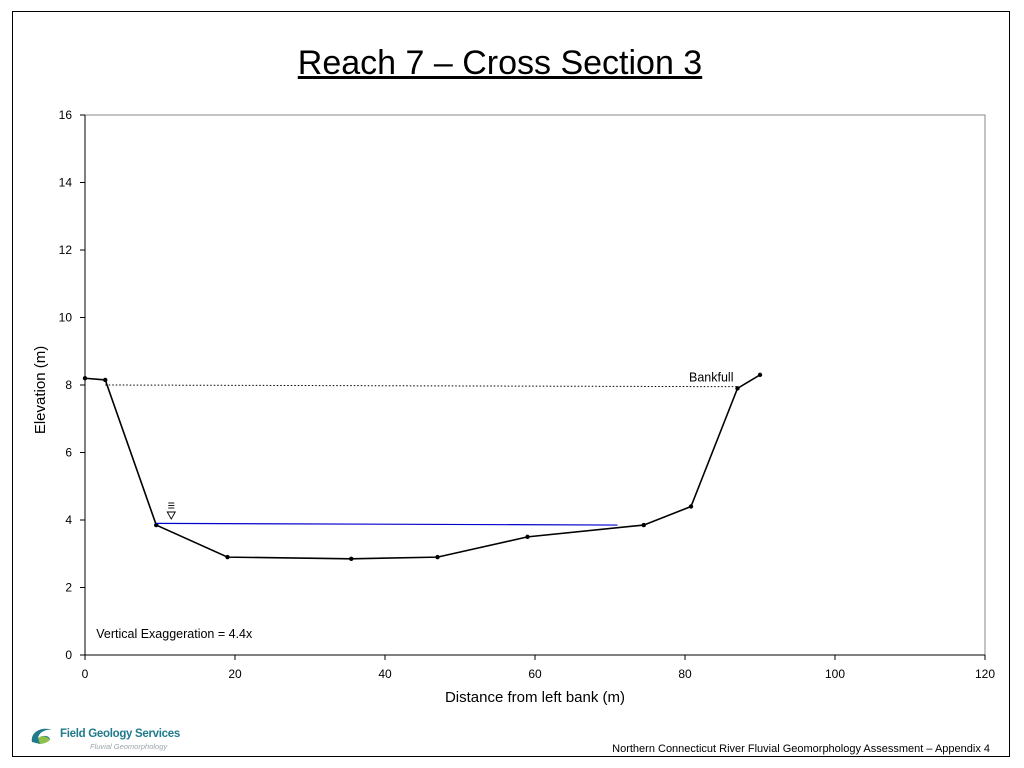 This screenshot has width=1024, height=768. I want to click on y-tick-label: 14, so click(66, 183).